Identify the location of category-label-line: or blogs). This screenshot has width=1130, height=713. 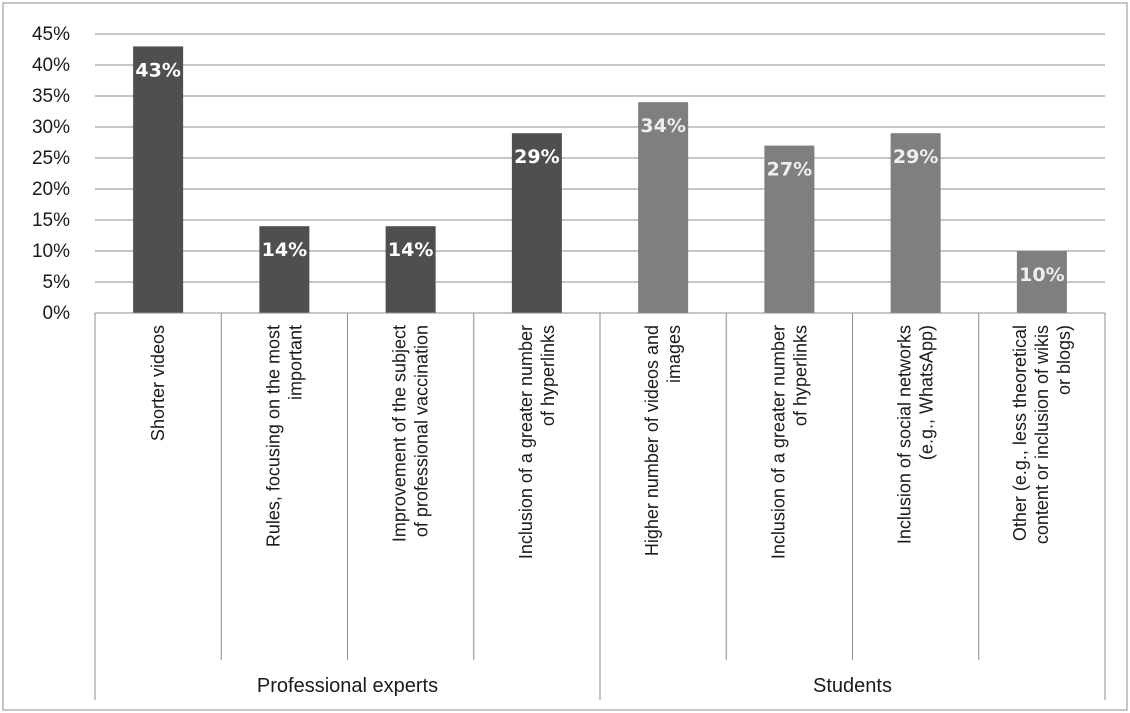
(1064, 360).